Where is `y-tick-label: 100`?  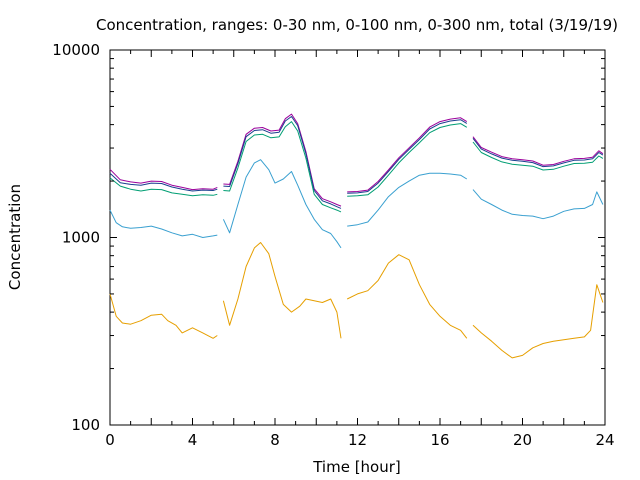 y-tick-label: 100 is located at coordinates (85, 425).